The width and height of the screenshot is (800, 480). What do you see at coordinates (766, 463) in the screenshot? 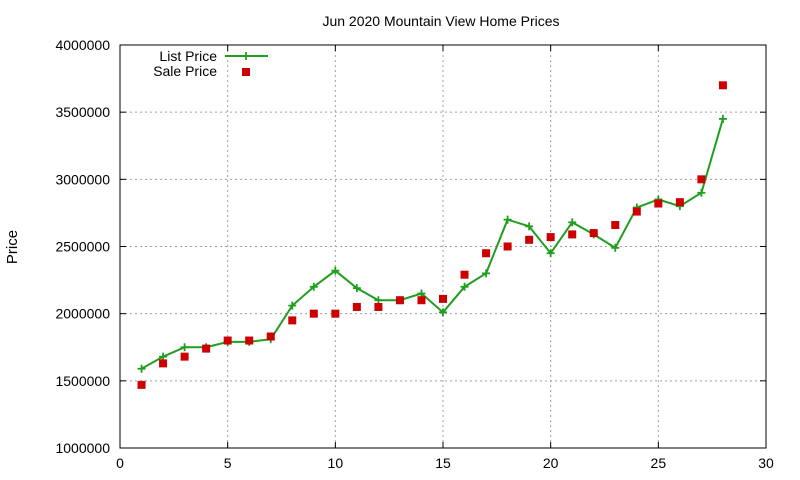
I see `x-tick-label: 30` at bounding box center [766, 463].